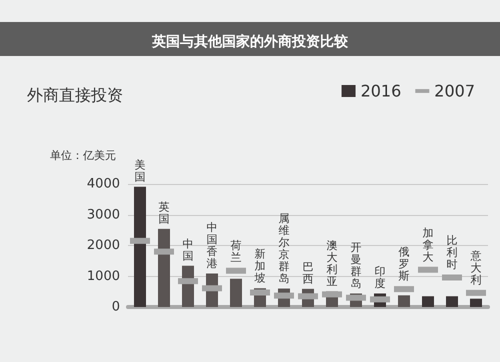 This screenshot has height=362, width=500. I want to click on x-tick-label: 英国, so click(164, 213).